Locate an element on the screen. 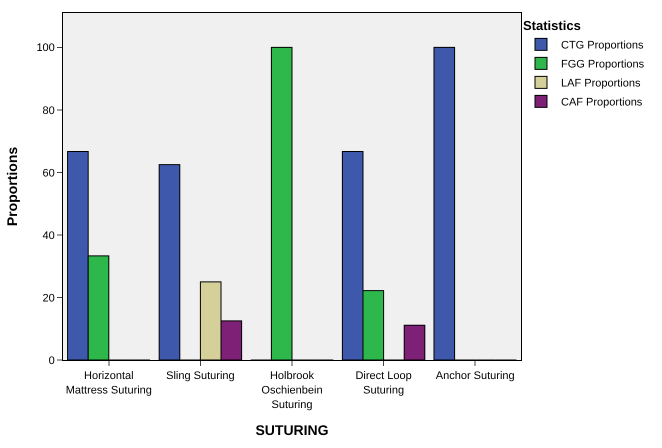 This screenshot has width=662, height=448. x-tick-label: Holbrook Oschienbein Suturing is located at coordinates (292, 390).